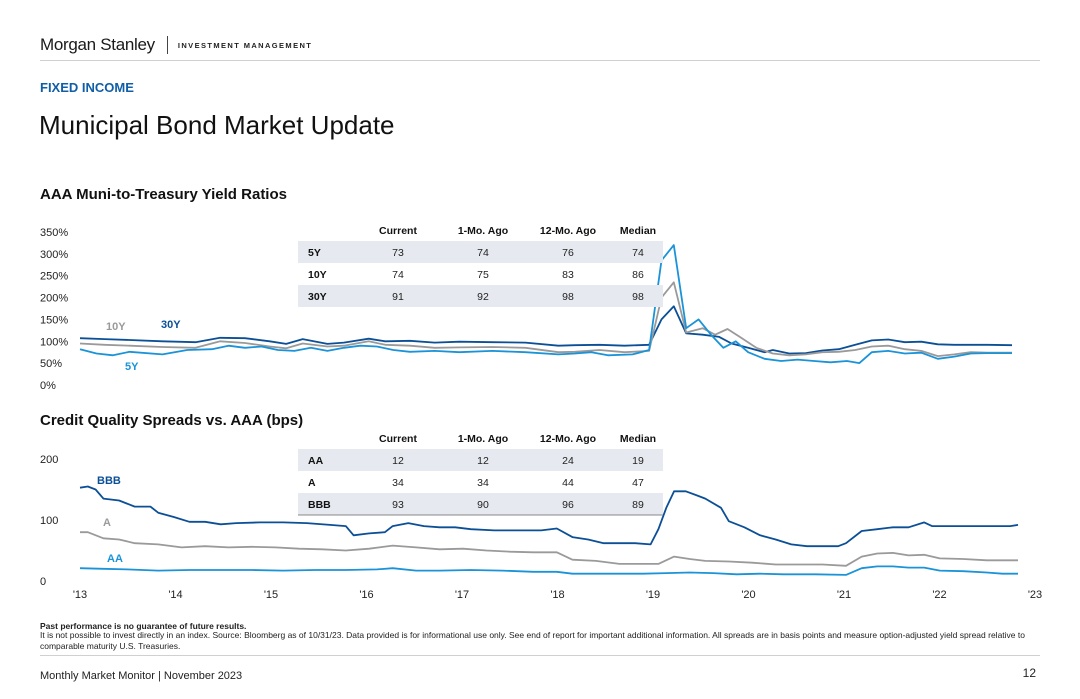 This screenshot has height=699, width=1080. Describe the element at coordinates (54, 320) in the screenshot. I see `y-tick-label: 150%` at that location.